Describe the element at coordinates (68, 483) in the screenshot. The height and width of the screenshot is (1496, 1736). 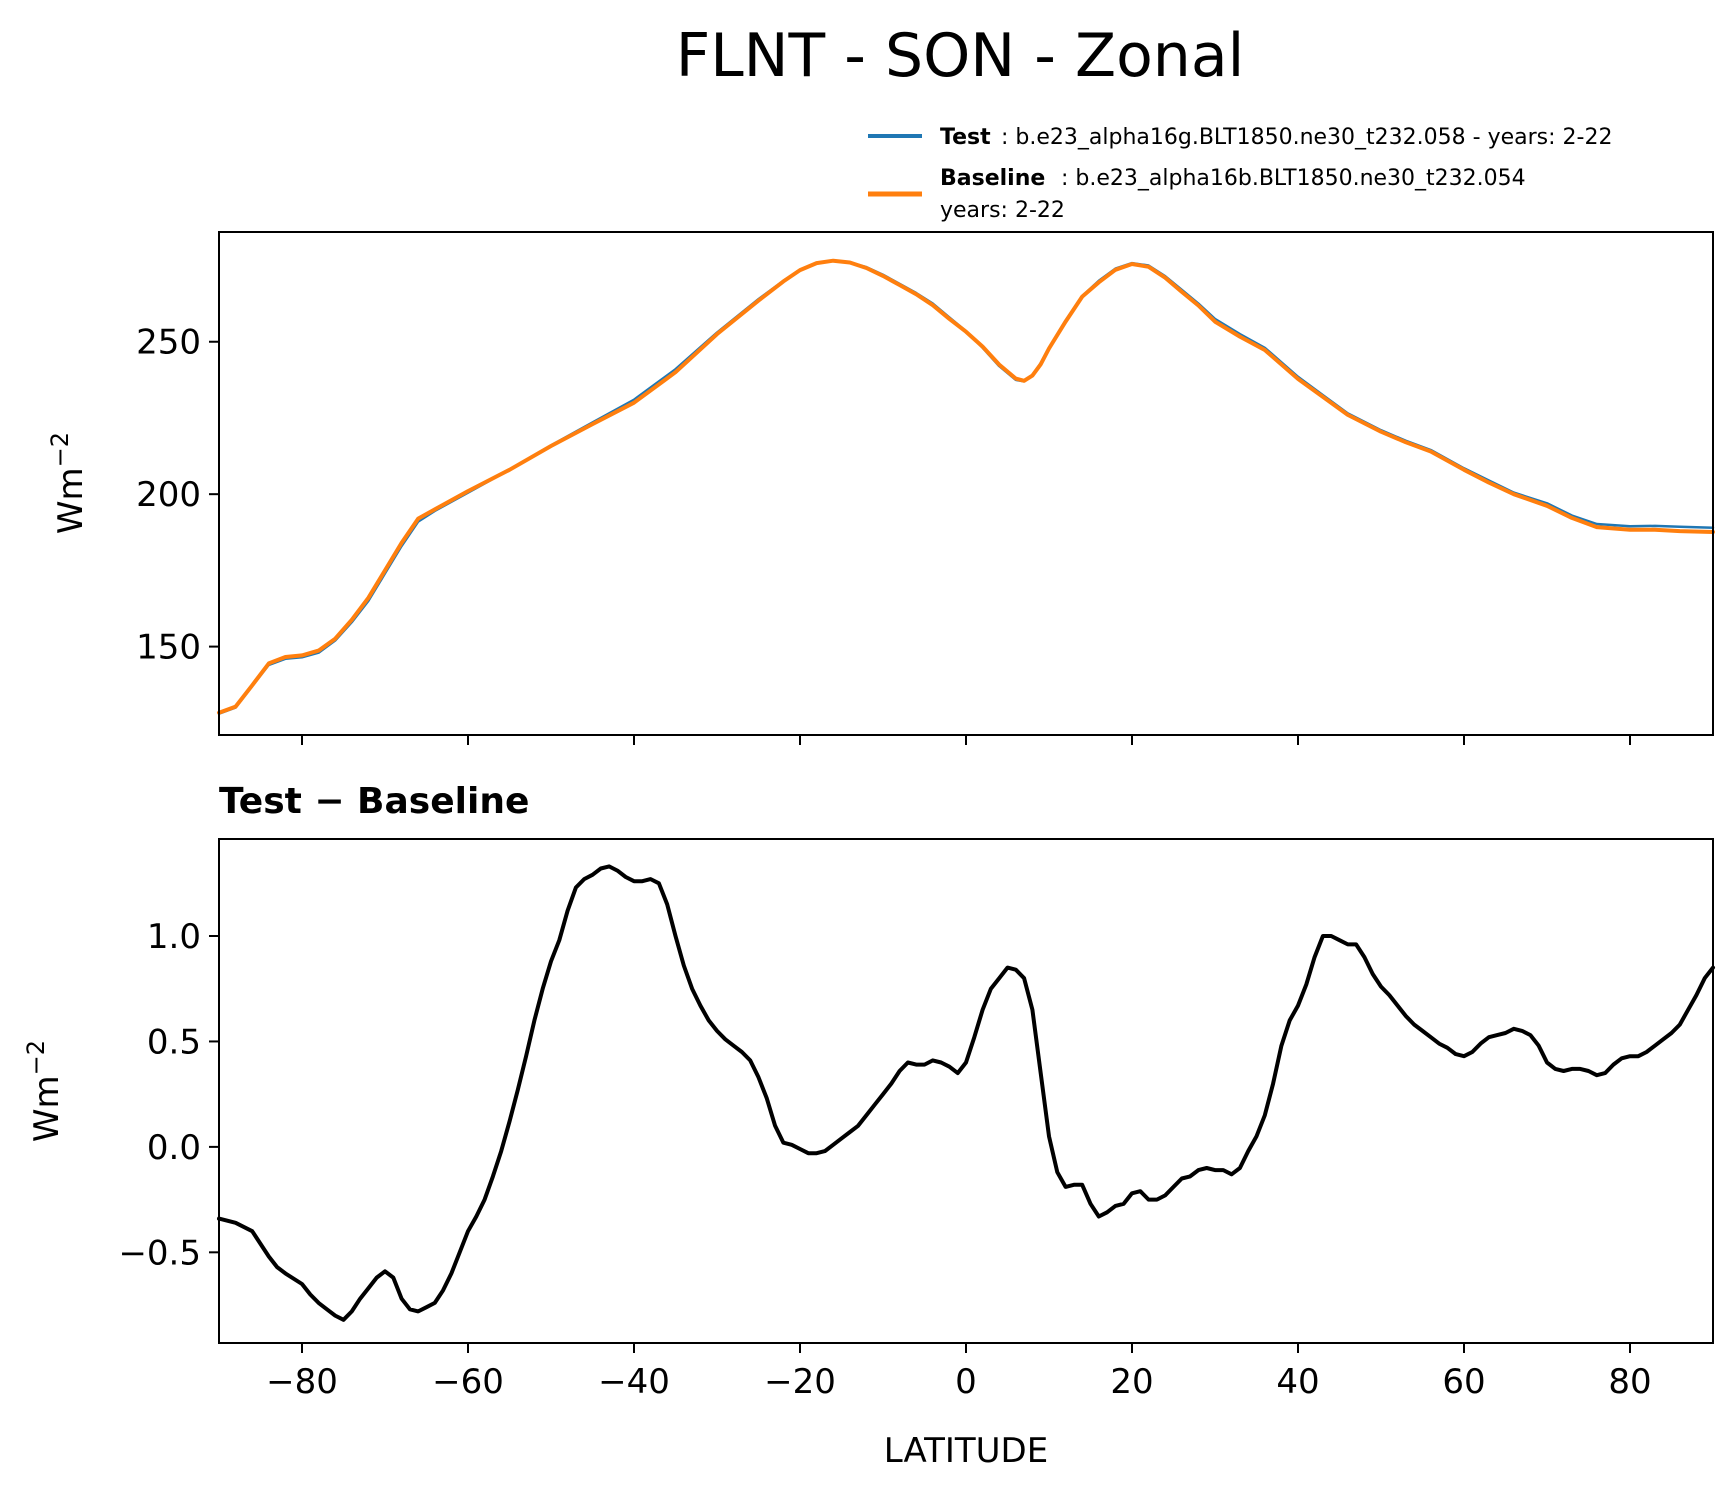
I see `top-ylabel: Wm−2` at that location.